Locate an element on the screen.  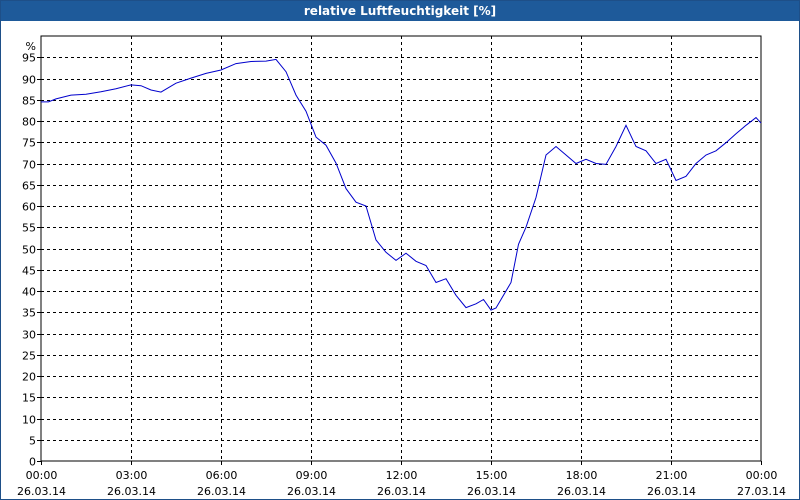
y-tick-label: 10 is located at coordinates (29, 420).